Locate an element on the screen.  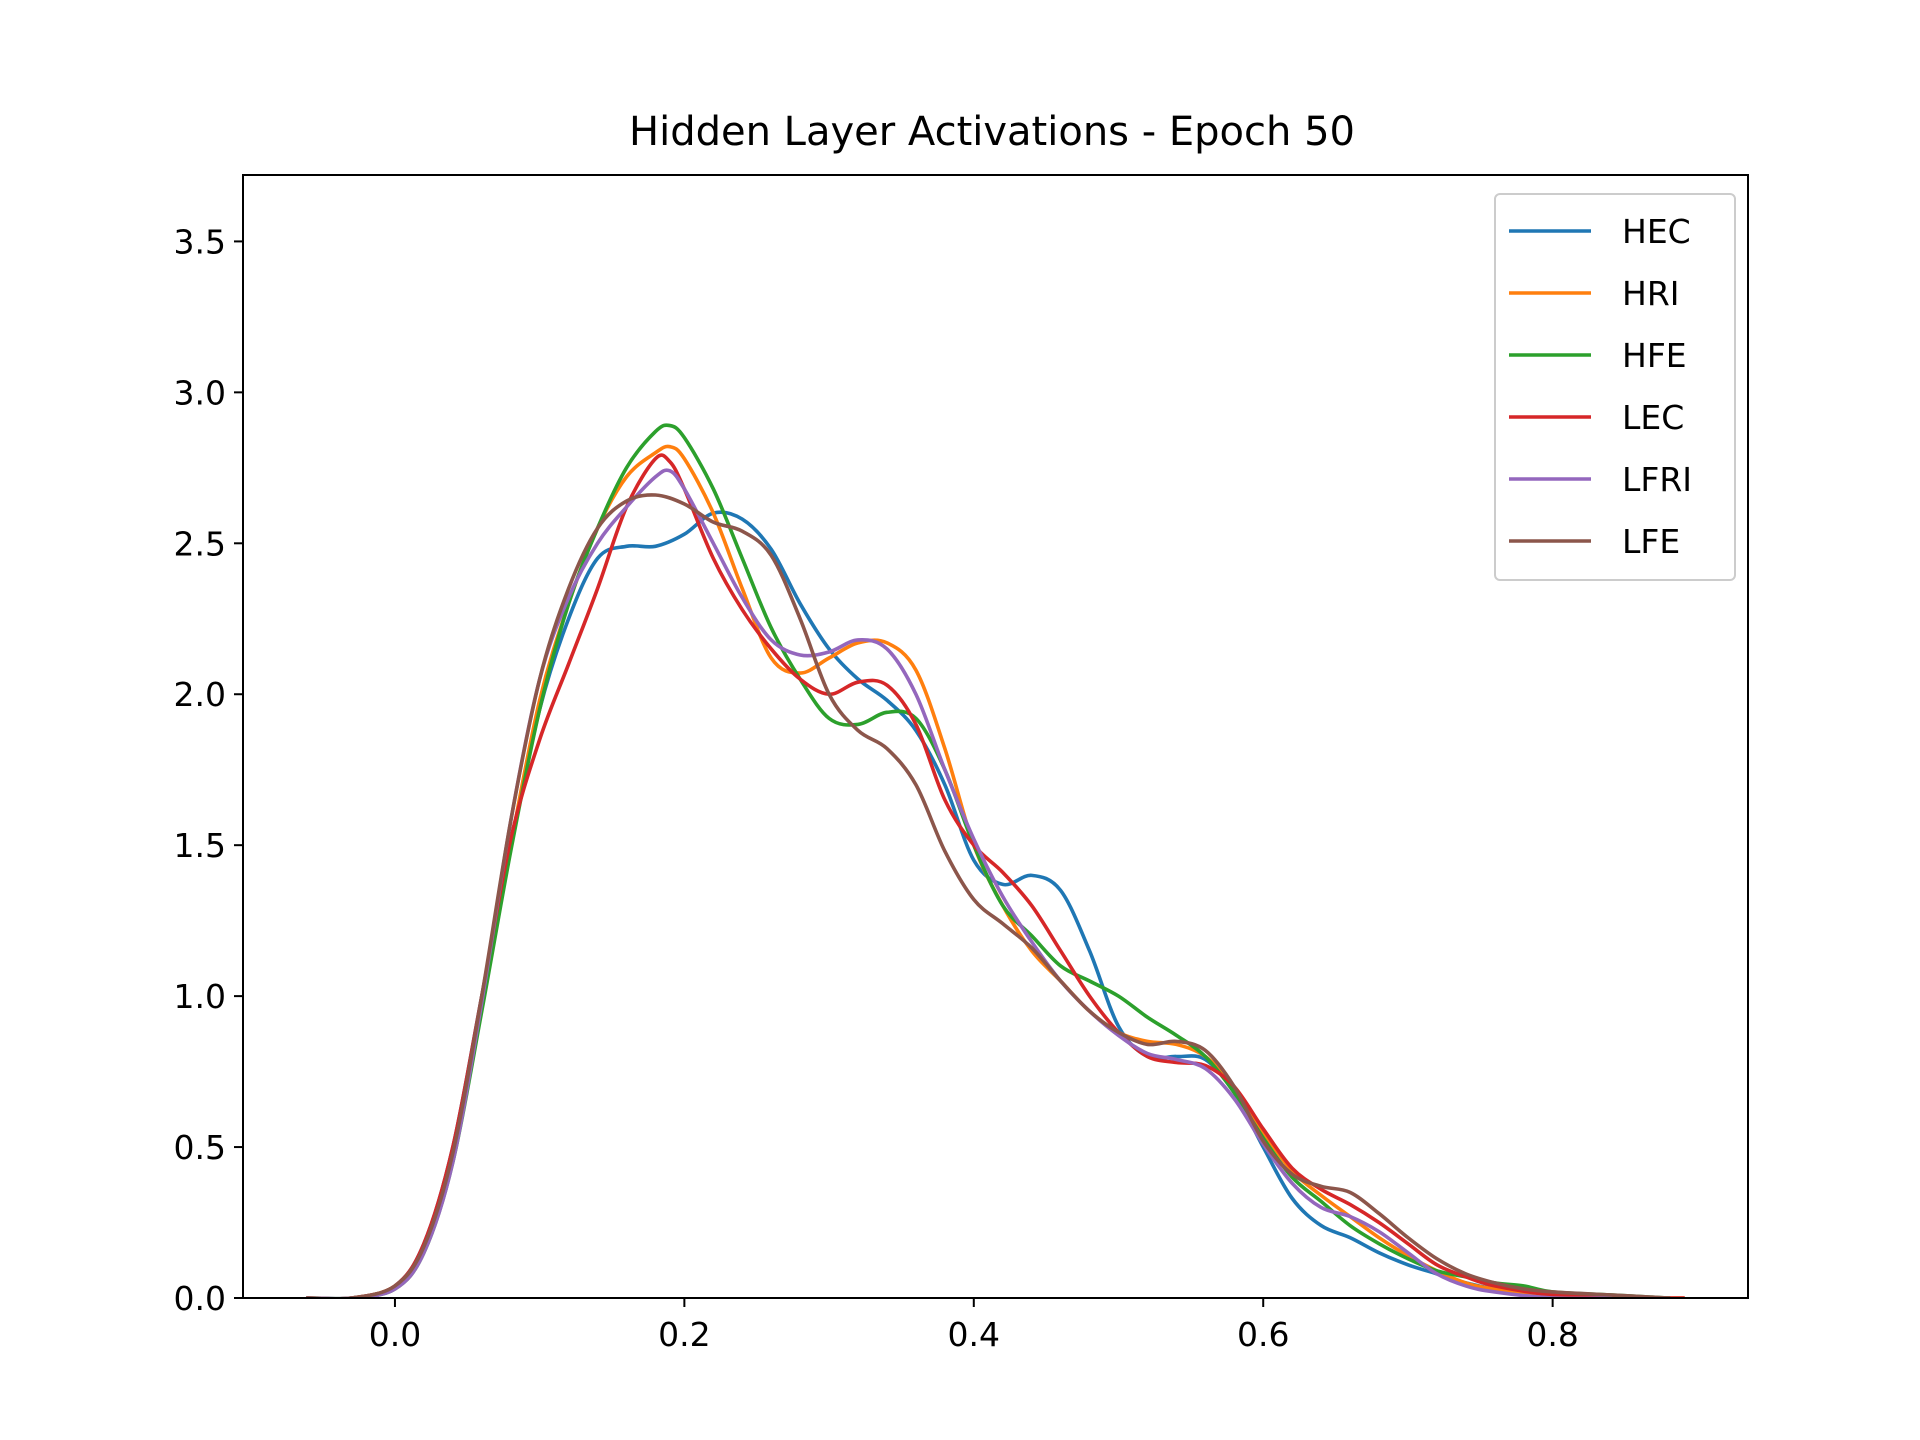
x-tick-label: 0.8 is located at coordinates (1552, 1334).